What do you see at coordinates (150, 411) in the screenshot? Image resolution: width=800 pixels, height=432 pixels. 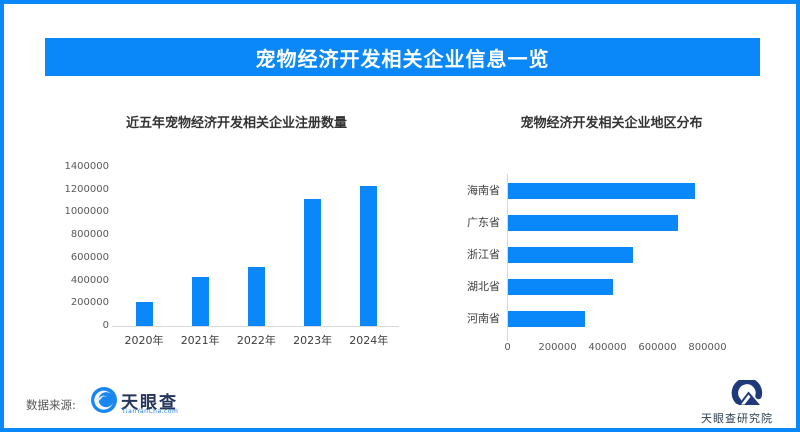 I see `tianyancha-logo-url: TianYanCha.com` at bounding box center [150, 411].